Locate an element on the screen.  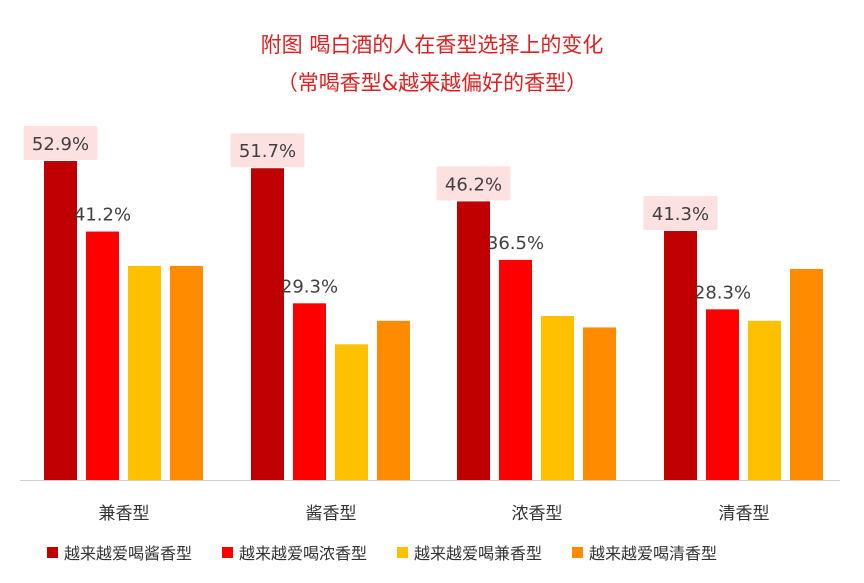
data-label: 52.9% is located at coordinates (60, 144).